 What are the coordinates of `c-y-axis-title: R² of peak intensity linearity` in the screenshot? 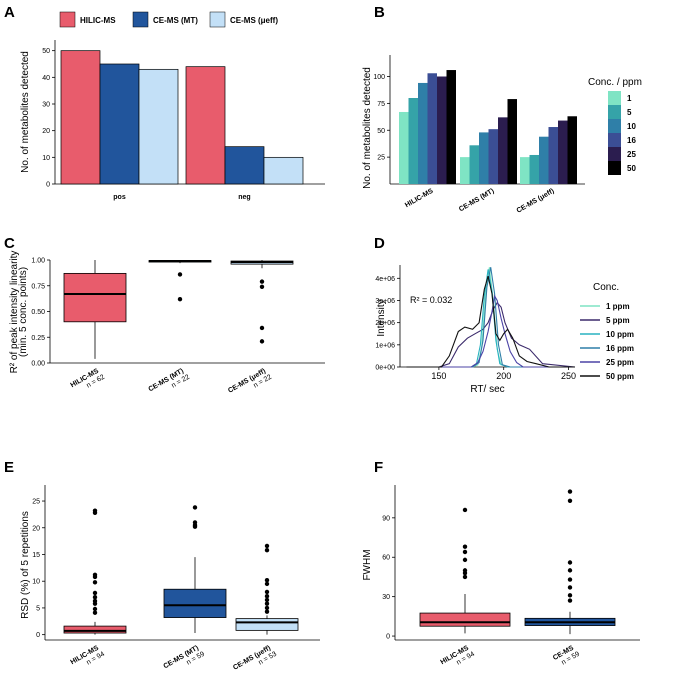 It's located at (14, 312).